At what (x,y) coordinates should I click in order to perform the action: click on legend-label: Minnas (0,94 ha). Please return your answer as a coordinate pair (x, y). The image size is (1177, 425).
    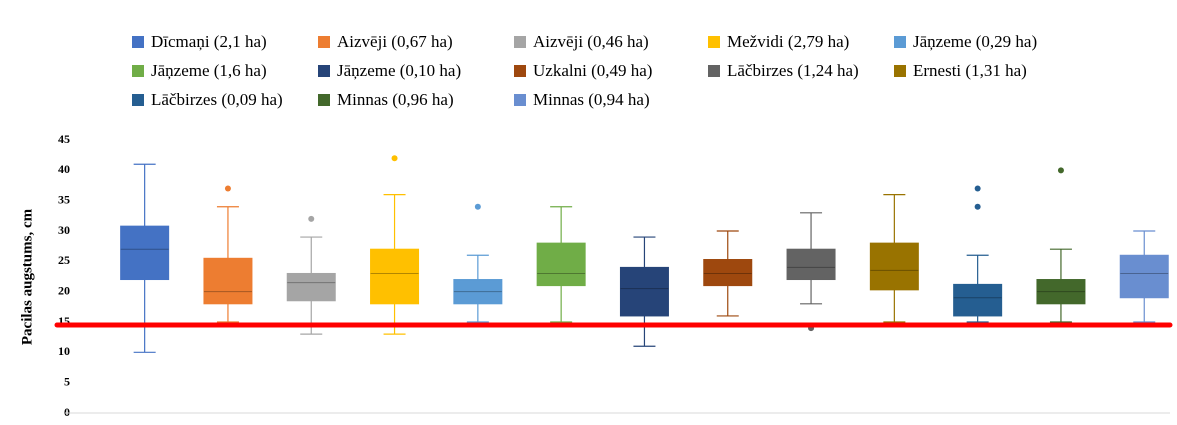
    Looking at the image, I should click on (591, 99).